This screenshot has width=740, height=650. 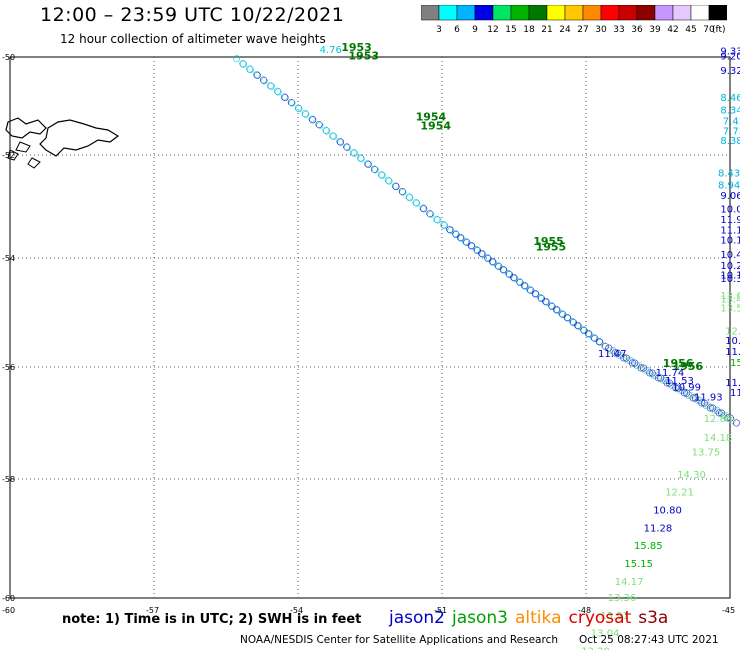 I want to click on wave-height-label: 11.16, so click(x=730, y=230).